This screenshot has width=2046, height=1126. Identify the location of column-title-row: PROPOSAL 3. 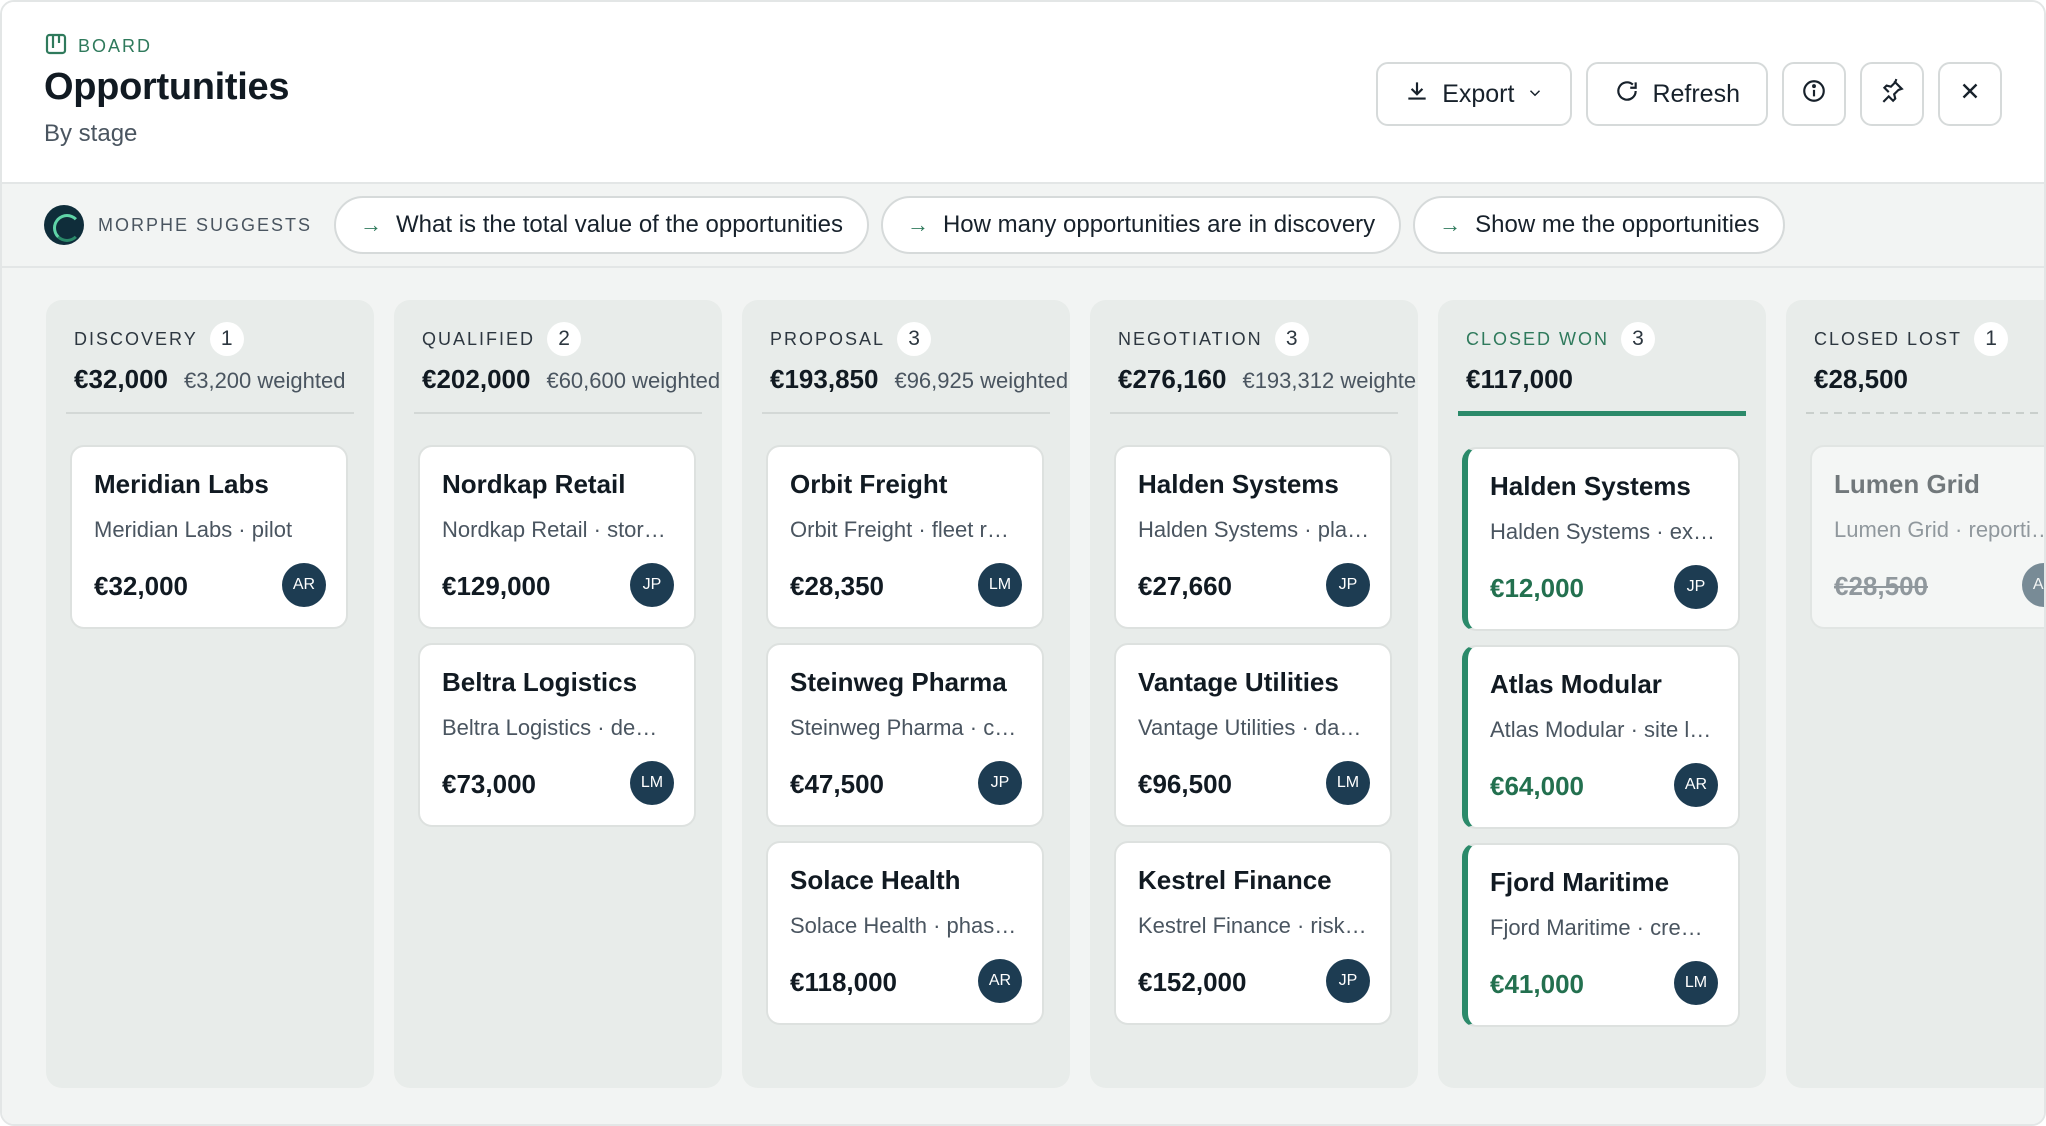
(920, 339).